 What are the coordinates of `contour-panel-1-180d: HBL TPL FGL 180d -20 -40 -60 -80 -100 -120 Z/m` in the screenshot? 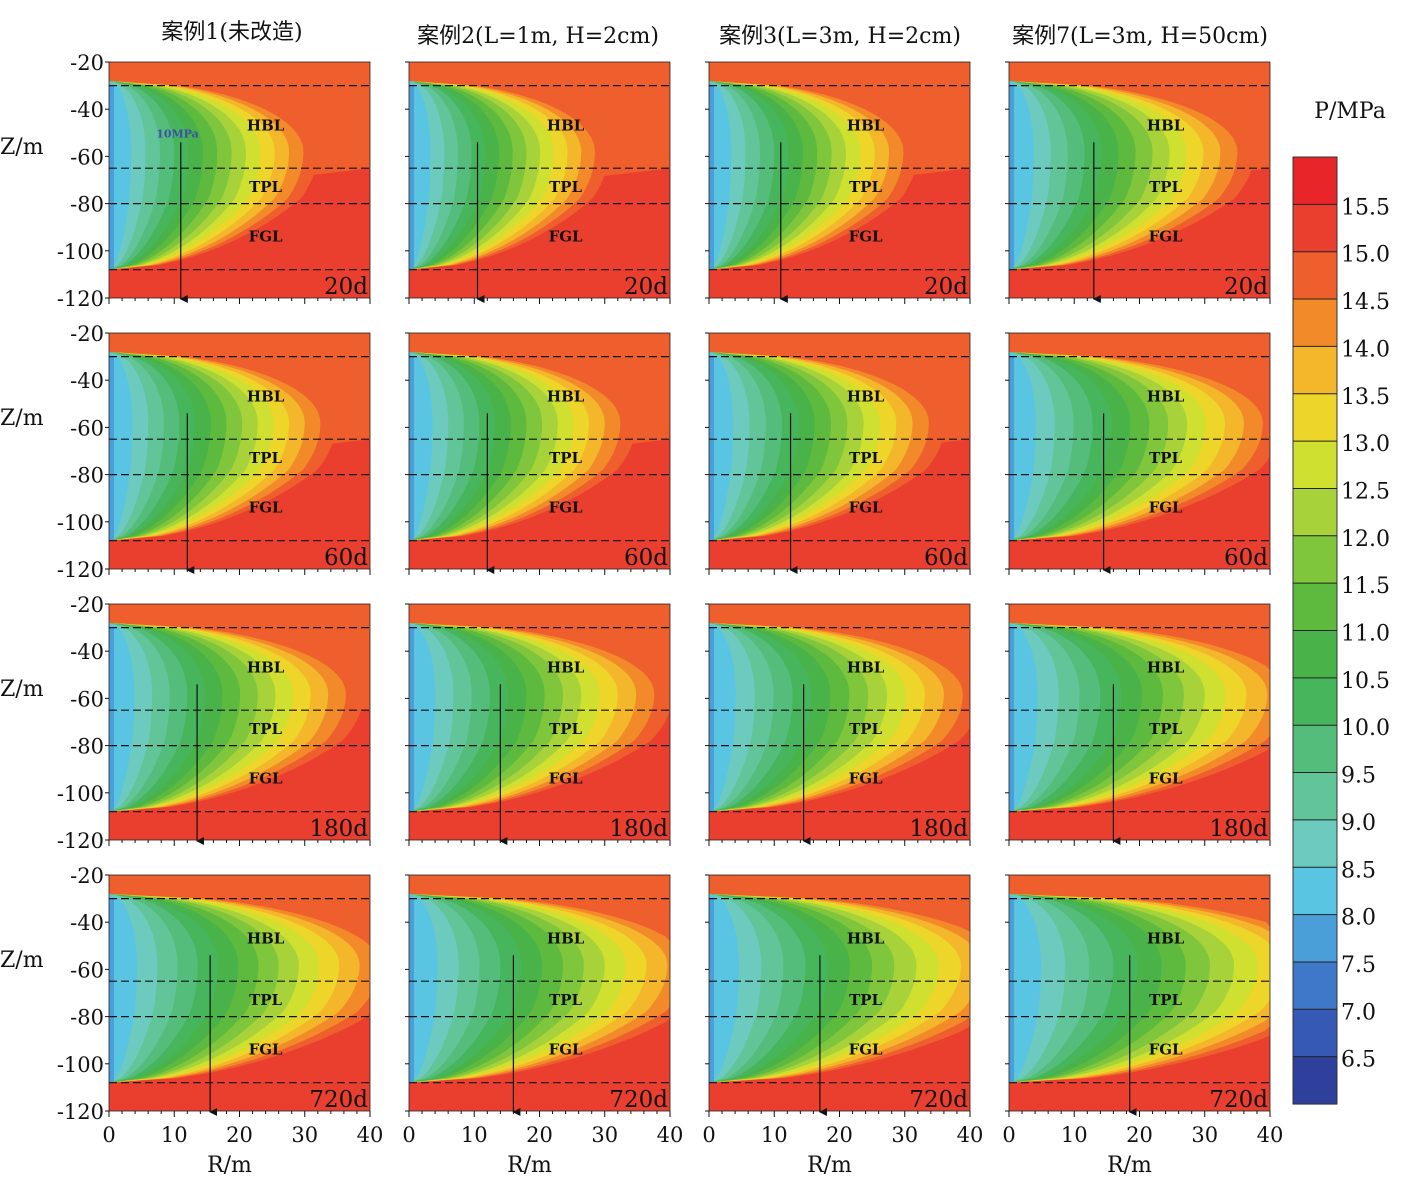 It's located at (185, 723).